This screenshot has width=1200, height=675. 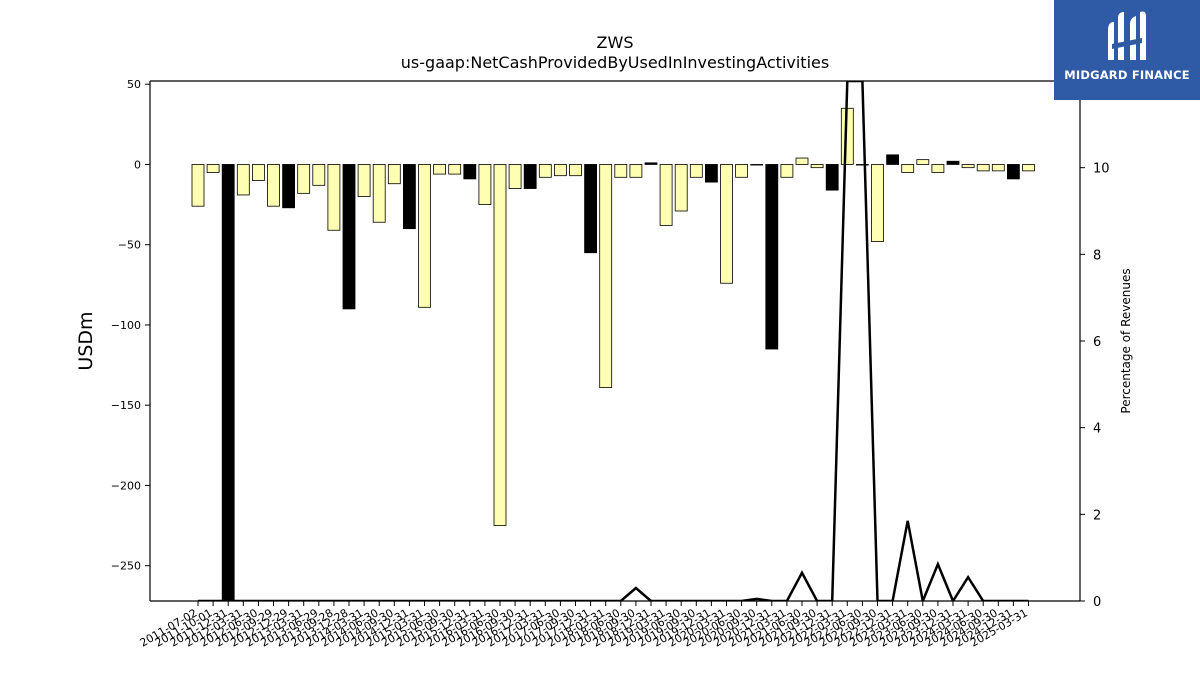 What do you see at coordinates (1097, 515) in the screenshot?
I see `y2-tick-label: 2` at bounding box center [1097, 515].